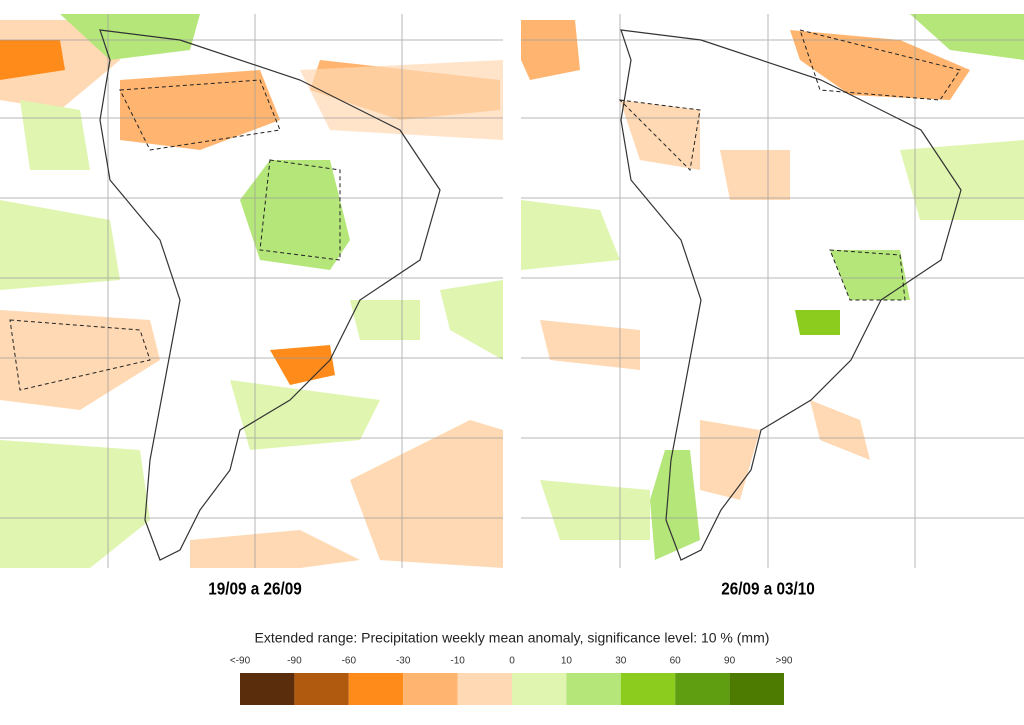 This screenshot has width=1024, height=725. Describe the element at coordinates (512, 661) in the screenshot. I see `legend-label: 0` at that location.